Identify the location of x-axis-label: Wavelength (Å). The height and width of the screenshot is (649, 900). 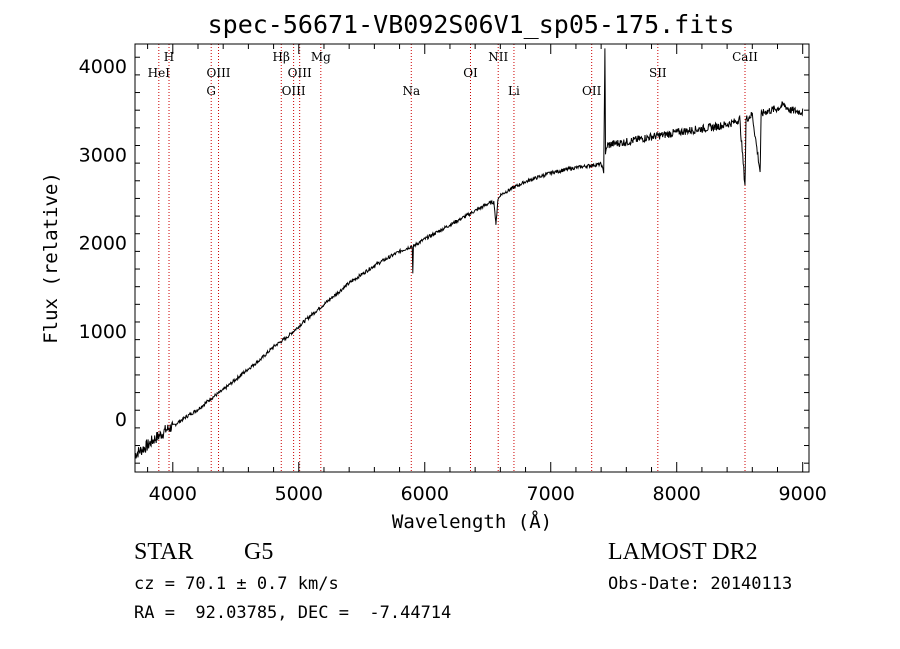
(472, 521).